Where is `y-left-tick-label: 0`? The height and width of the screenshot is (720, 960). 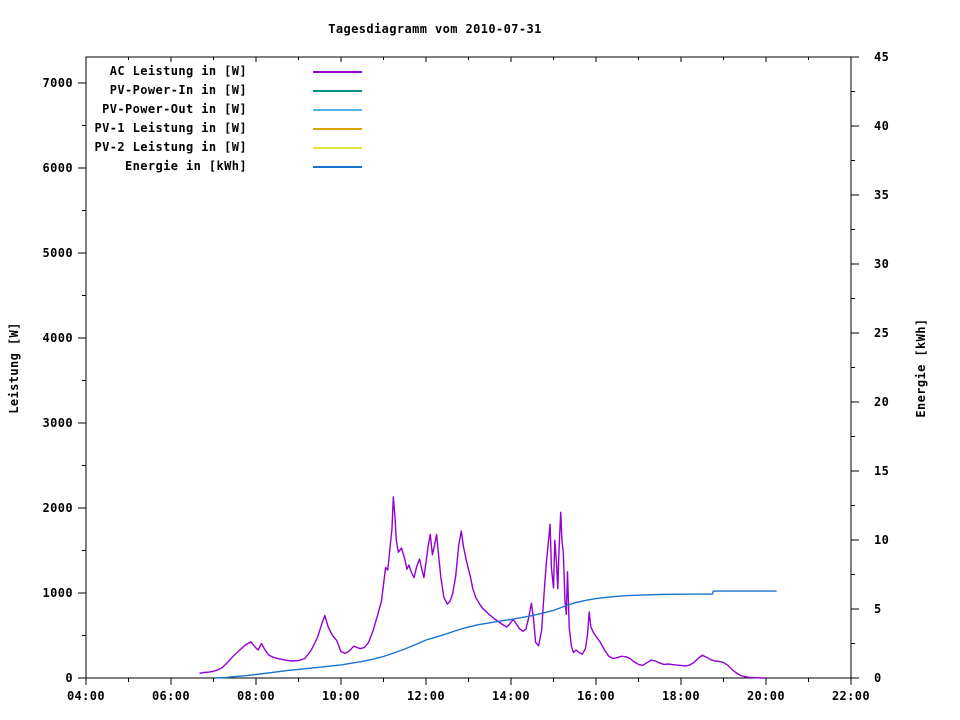 y-left-tick-label: 0 is located at coordinates (69, 678).